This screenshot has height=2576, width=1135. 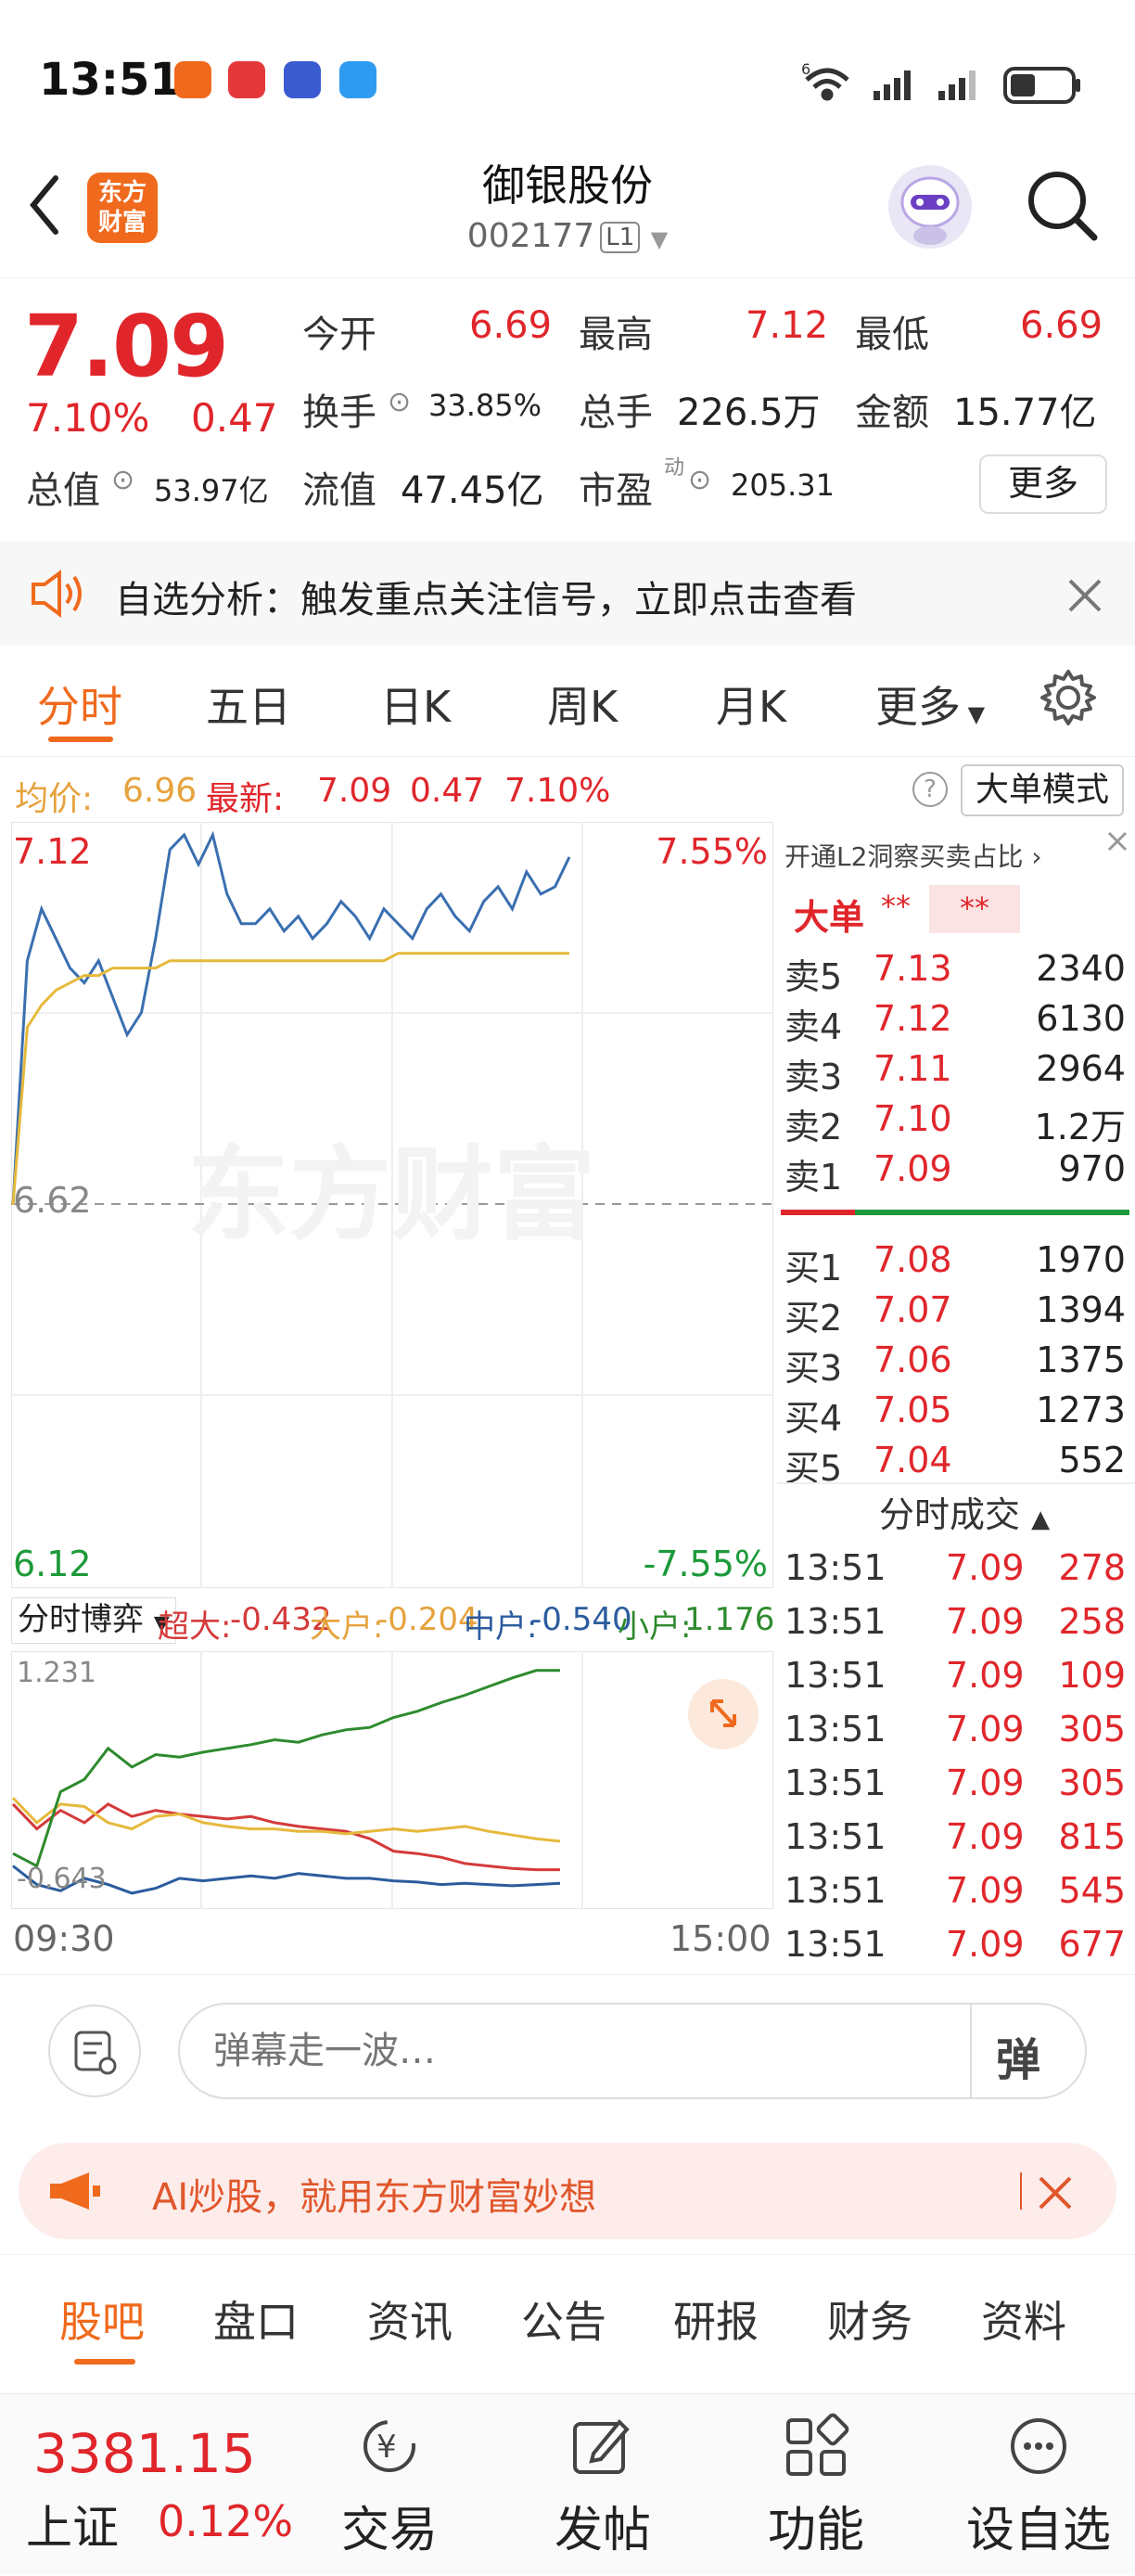 I want to click on megaphone-icon, so click(x=75, y=2191).